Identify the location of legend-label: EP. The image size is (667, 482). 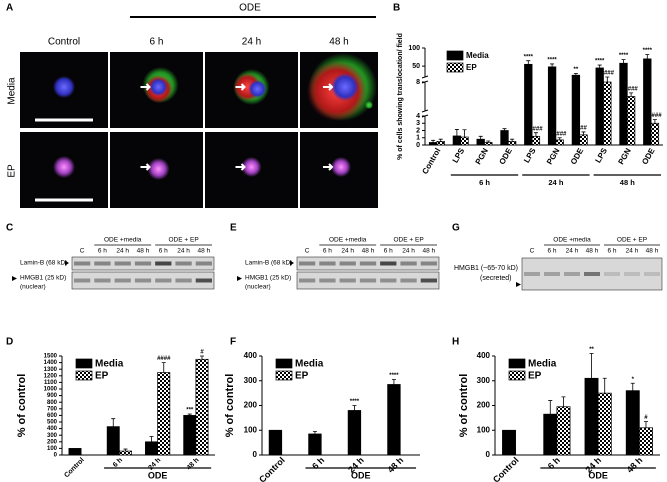
(471, 67).